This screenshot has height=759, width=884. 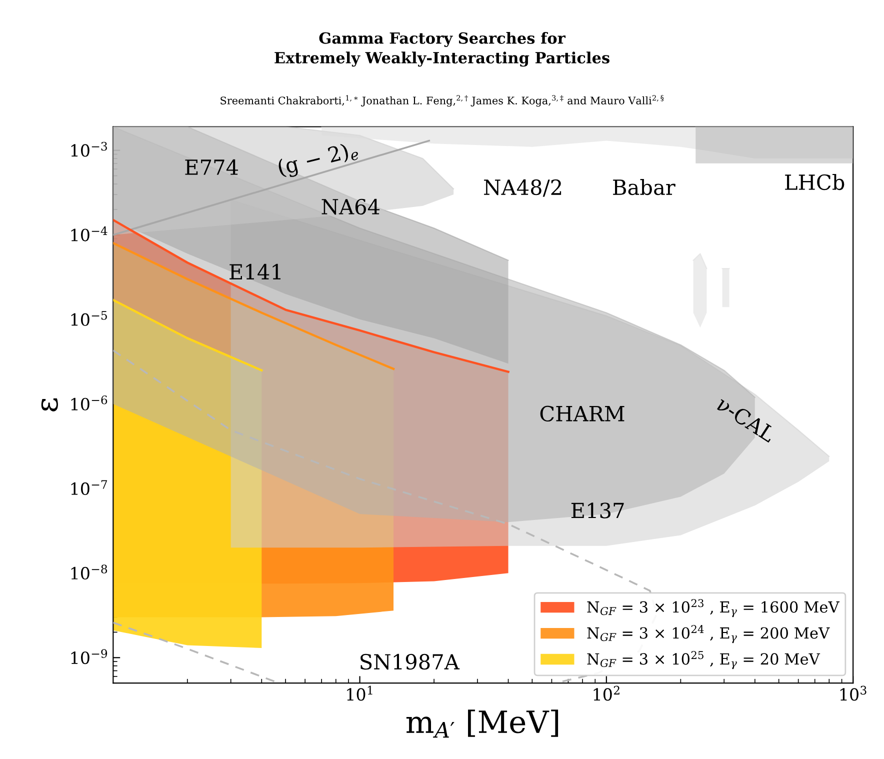 What do you see at coordinates (318, 160) in the screenshot?
I see `annotation: (g − 2)$_{e}$` at bounding box center [318, 160].